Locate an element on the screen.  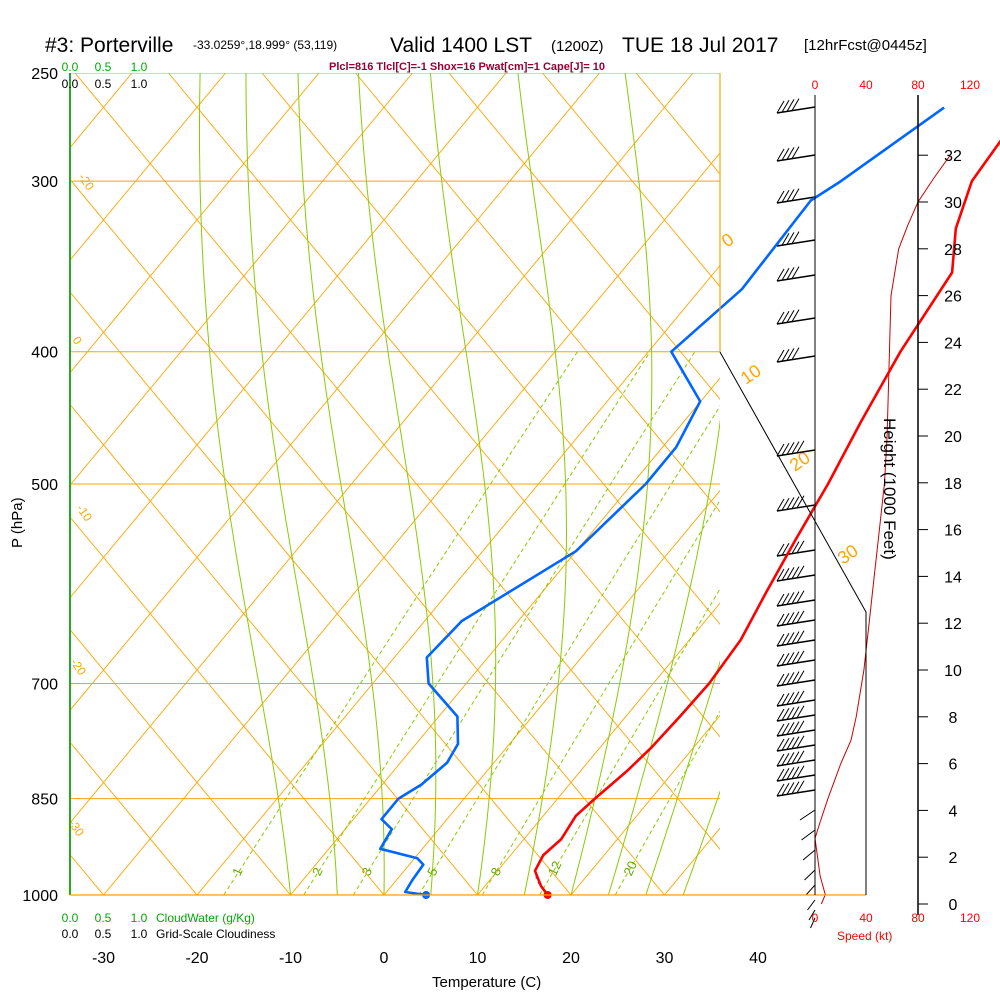
height-tick-label: 18 is located at coordinates (953, 484).